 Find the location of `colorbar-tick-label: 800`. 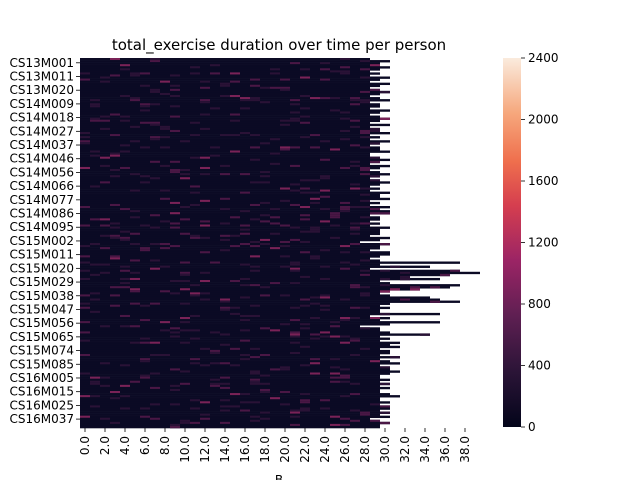

colorbar-tick-label: 800 is located at coordinates (539, 304).